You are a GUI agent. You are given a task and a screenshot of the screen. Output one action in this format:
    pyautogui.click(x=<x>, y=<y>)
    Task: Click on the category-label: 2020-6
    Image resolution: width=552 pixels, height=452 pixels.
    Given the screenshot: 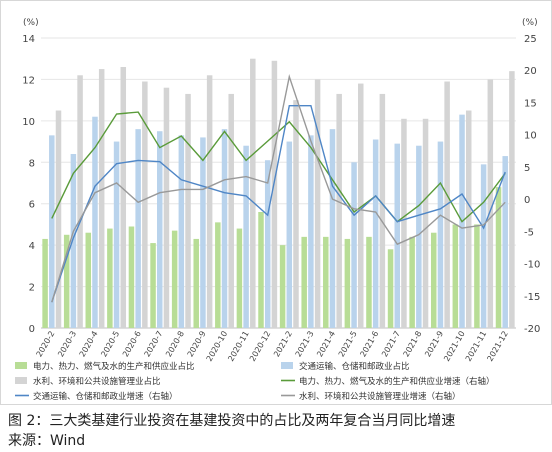 What is the action you would take?
    pyautogui.click(x=132, y=344)
    